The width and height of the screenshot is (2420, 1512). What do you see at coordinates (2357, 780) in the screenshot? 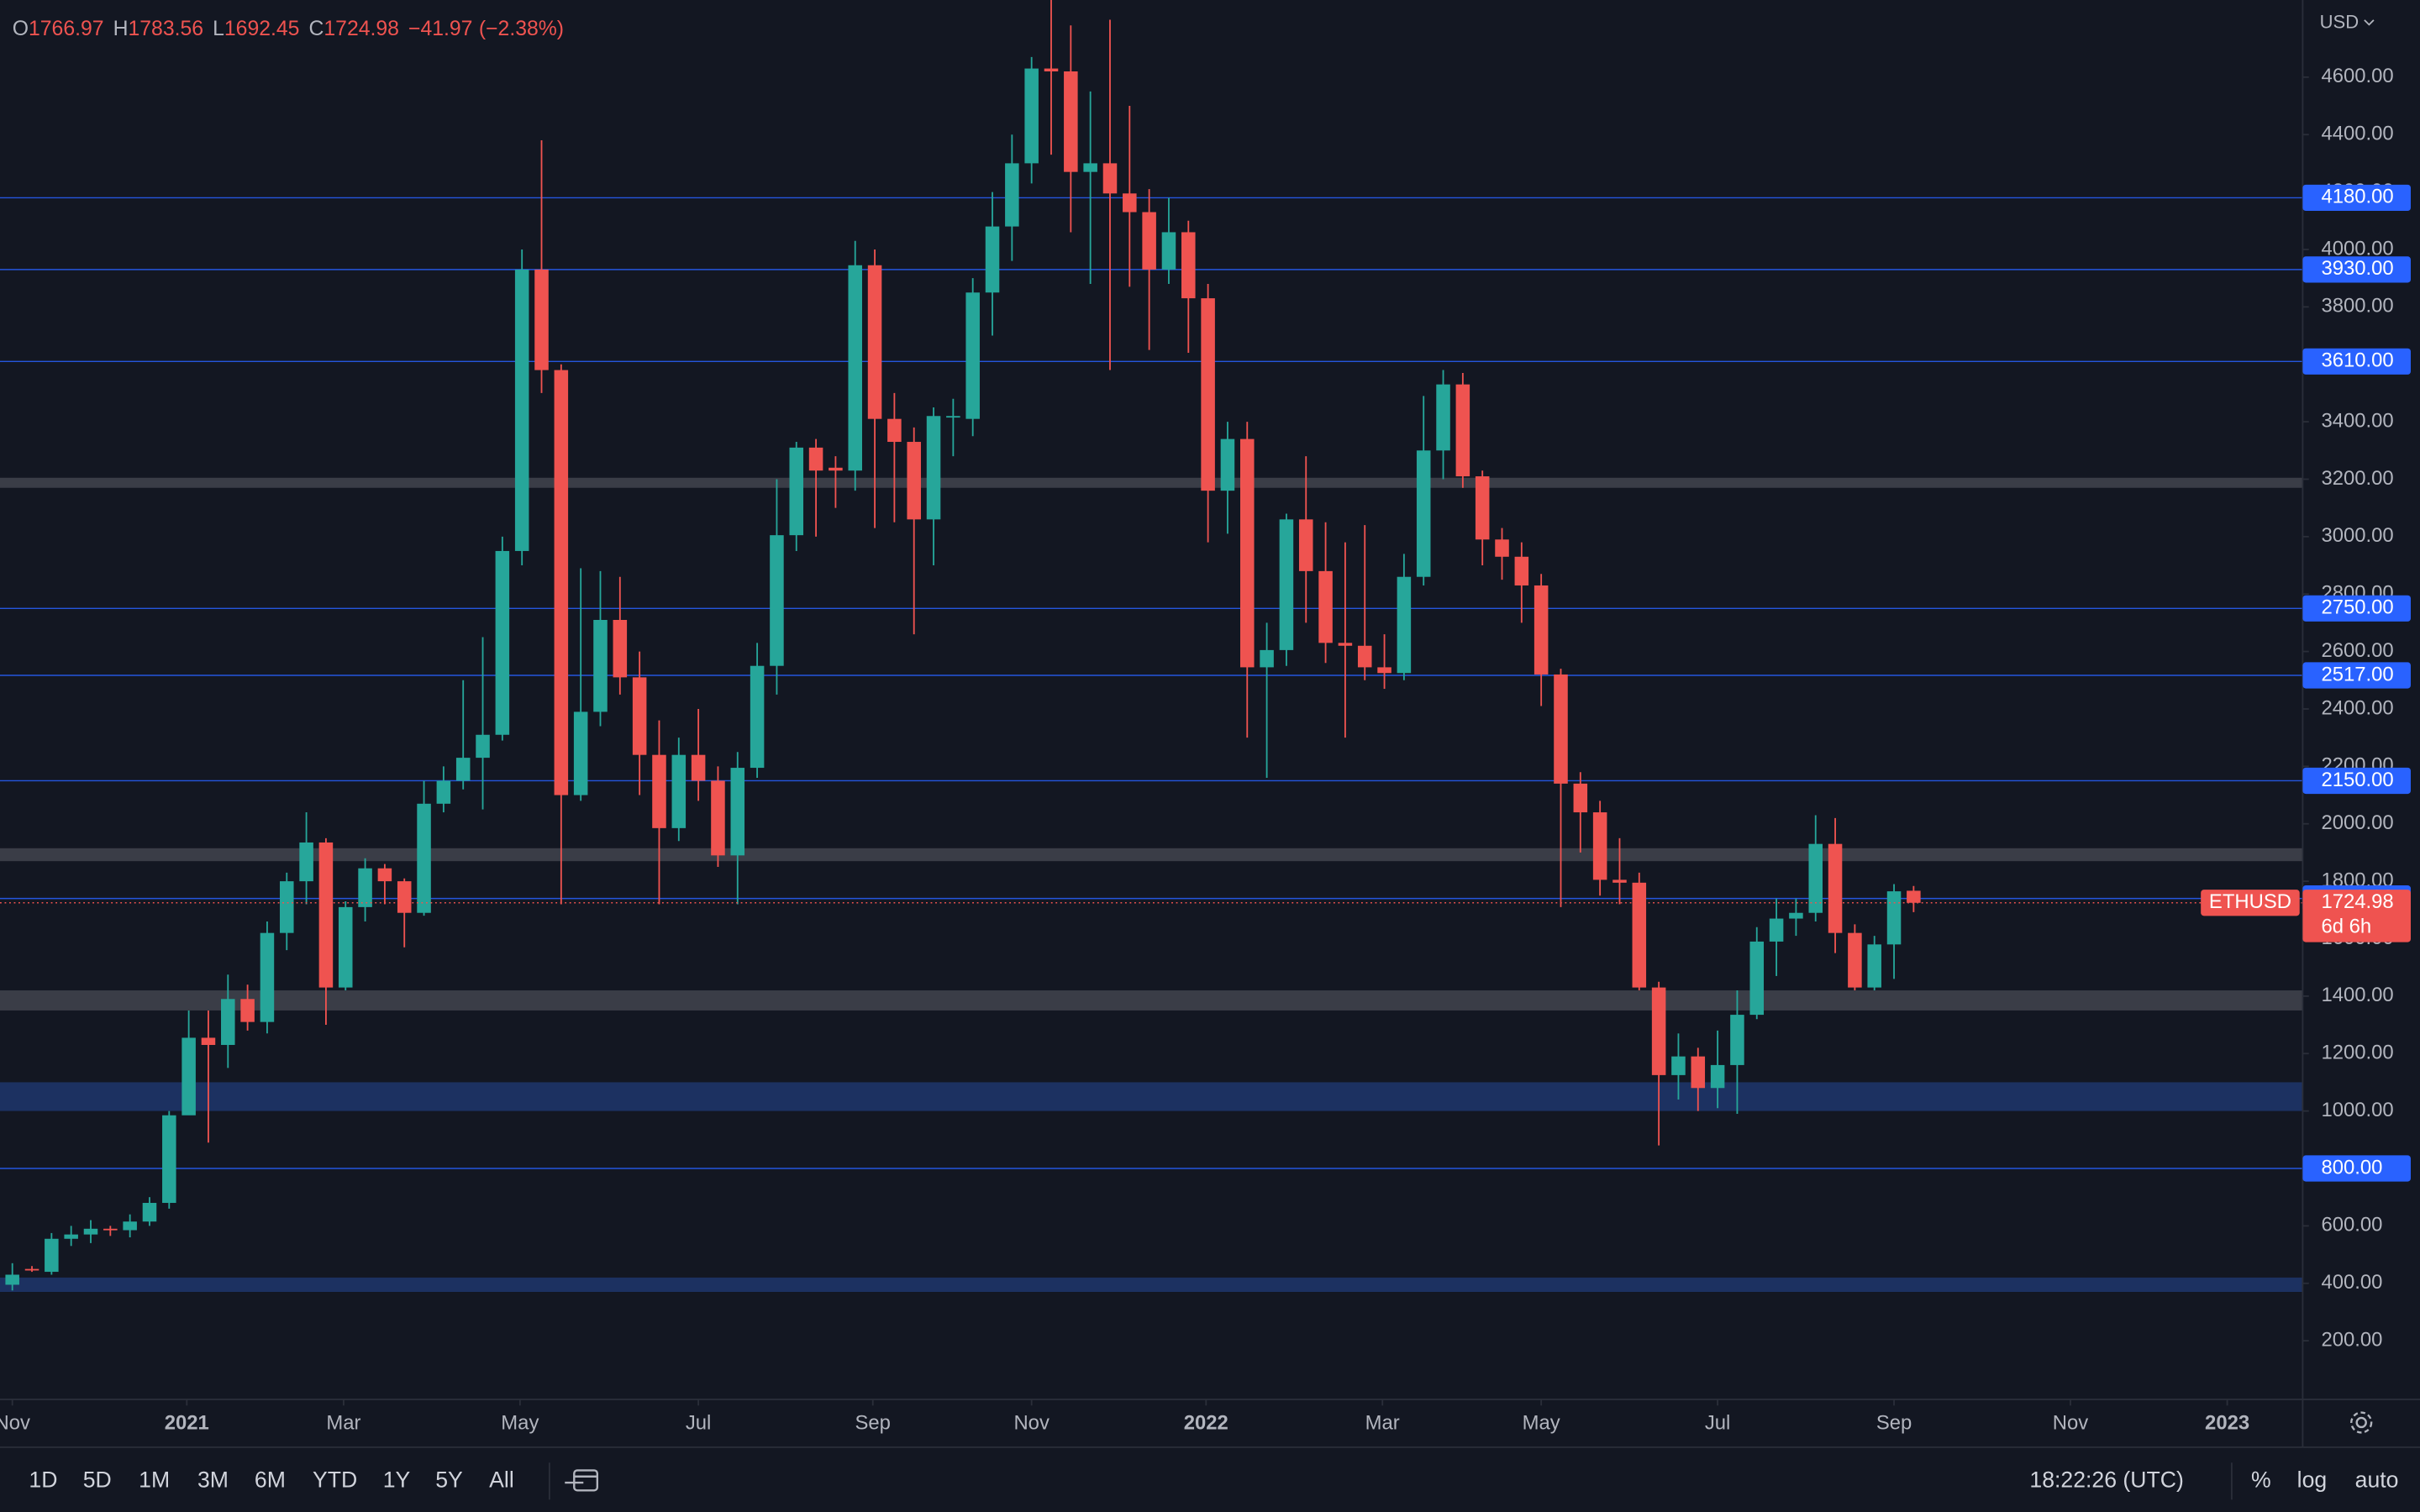
I see `level-label: 2150.00` at bounding box center [2357, 780].